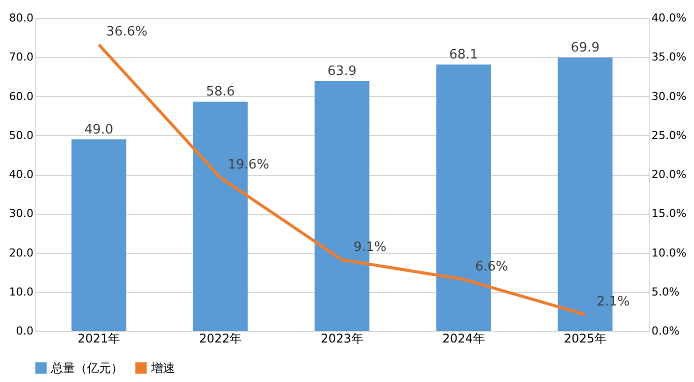 This screenshot has height=382, width=694. What do you see at coordinates (99, 130) in the screenshot?
I see `data-label: 49.0` at bounding box center [99, 130].